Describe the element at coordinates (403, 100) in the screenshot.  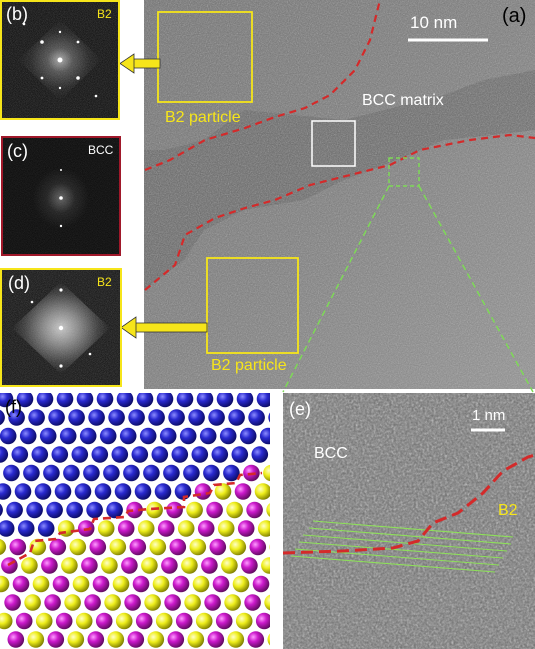
I see `bcc-matrix-label: BCC matrix` at that location.